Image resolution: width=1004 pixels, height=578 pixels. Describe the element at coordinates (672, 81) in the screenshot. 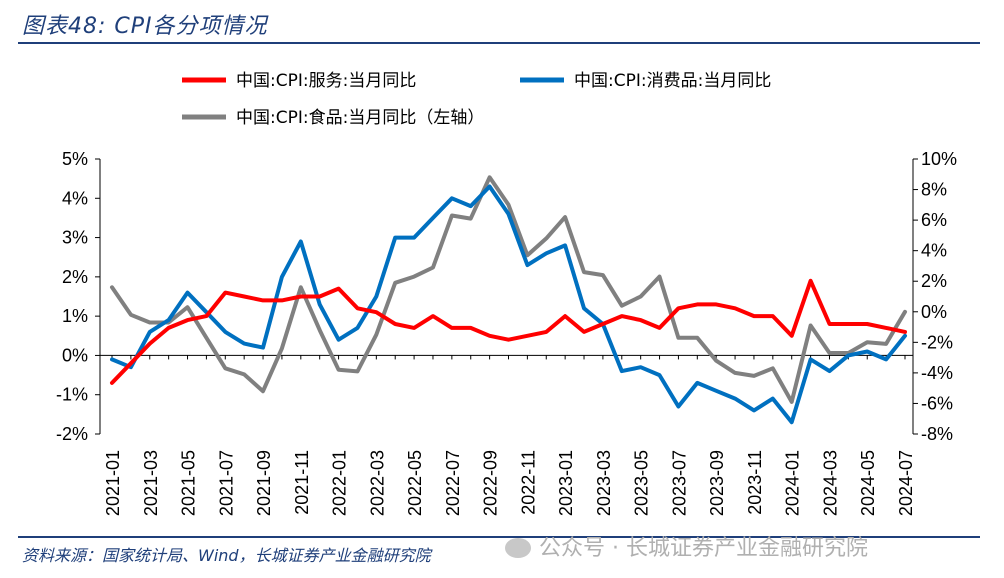

I see `legend-label: 中国:CPI:消费品:当月同比` at that location.